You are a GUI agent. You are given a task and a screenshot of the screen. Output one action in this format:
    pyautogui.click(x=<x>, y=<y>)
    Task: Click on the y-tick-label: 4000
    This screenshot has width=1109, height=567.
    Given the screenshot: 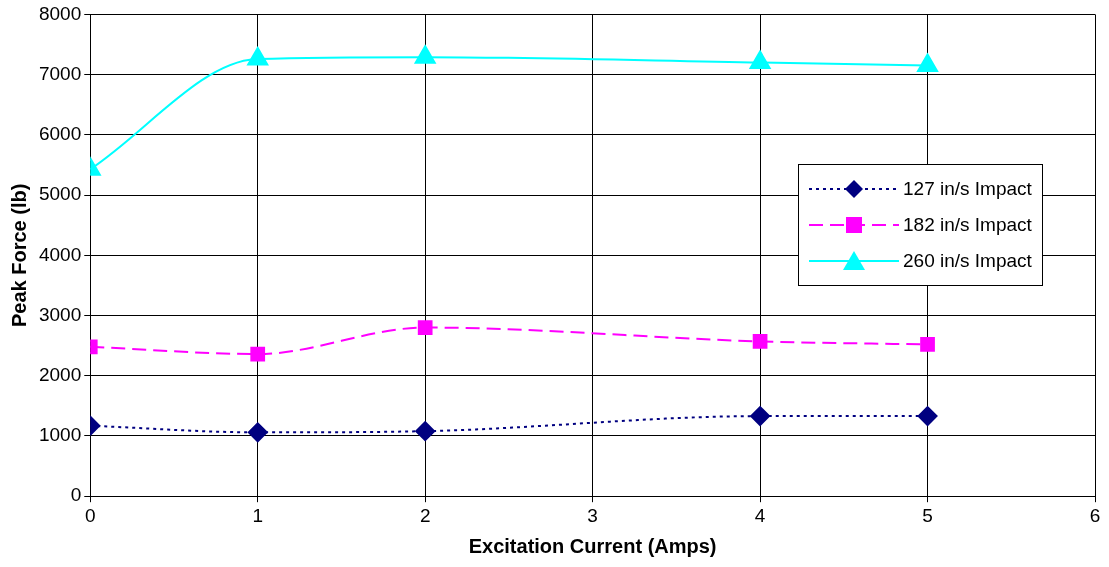 What is the action you would take?
    pyautogui.click(x=60, y=254)
    